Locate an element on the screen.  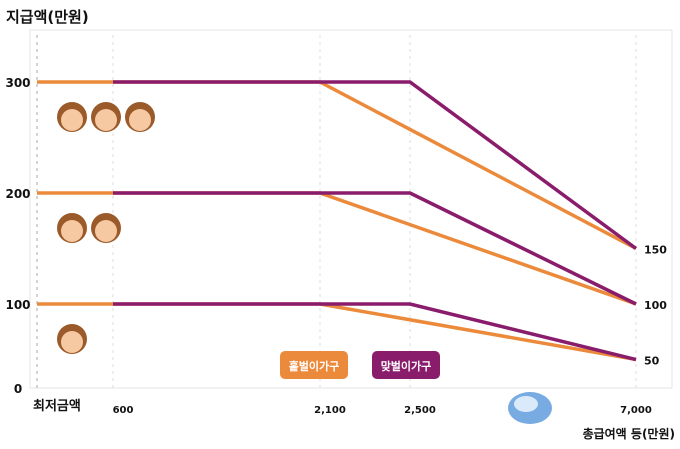
legend-swatch-single is located at coordinates (314, 365).